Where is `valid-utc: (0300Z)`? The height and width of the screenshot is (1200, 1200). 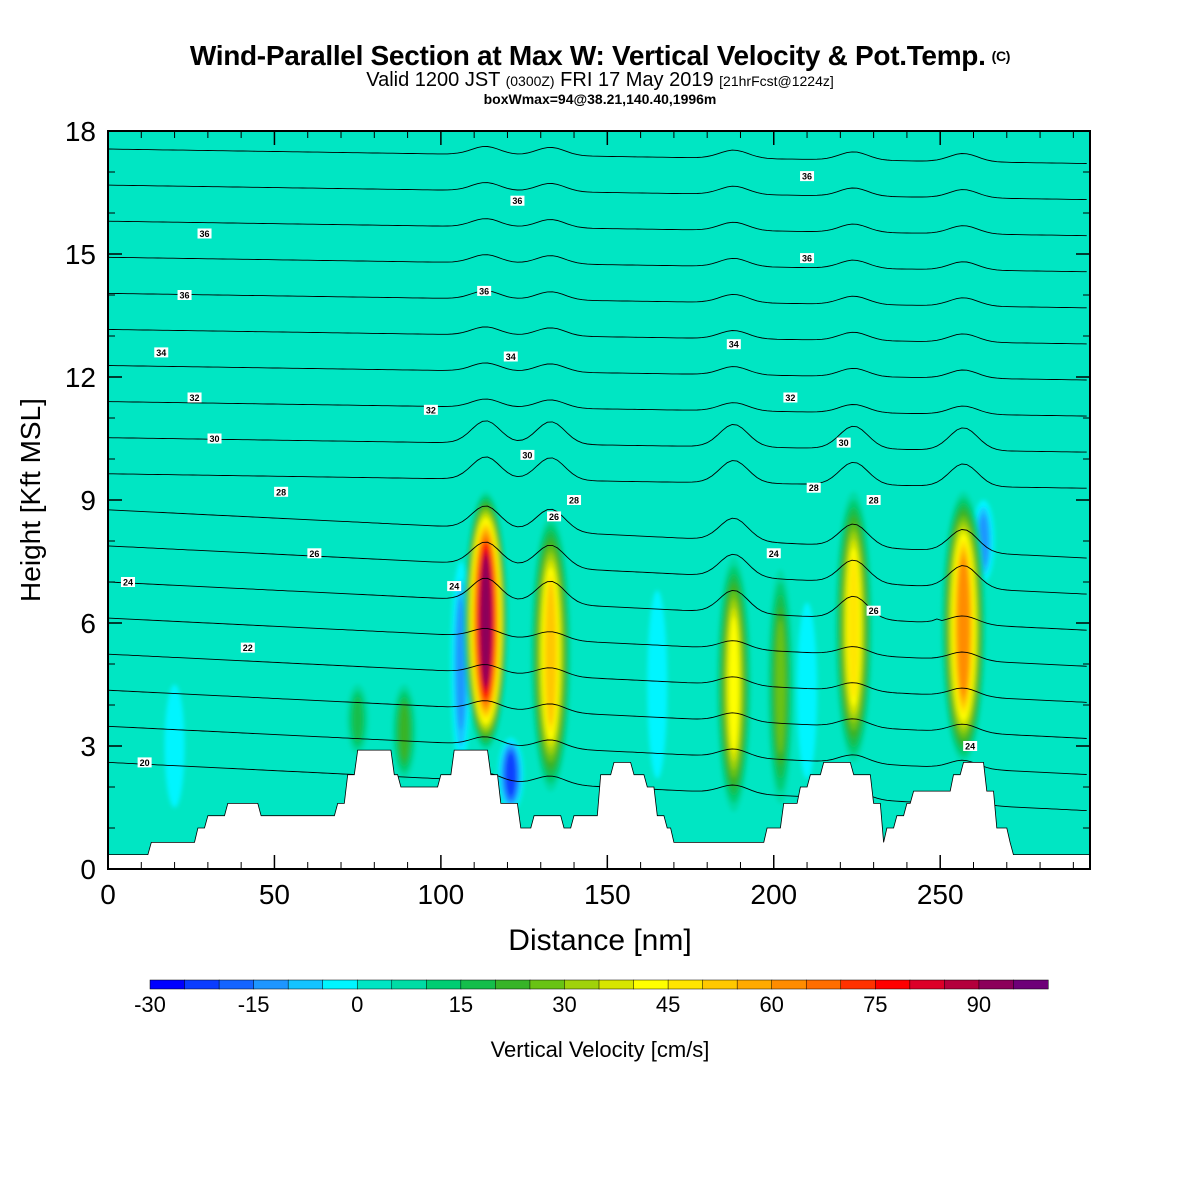 valid-utc: (0300Z) is located at coordinates (530, 81).